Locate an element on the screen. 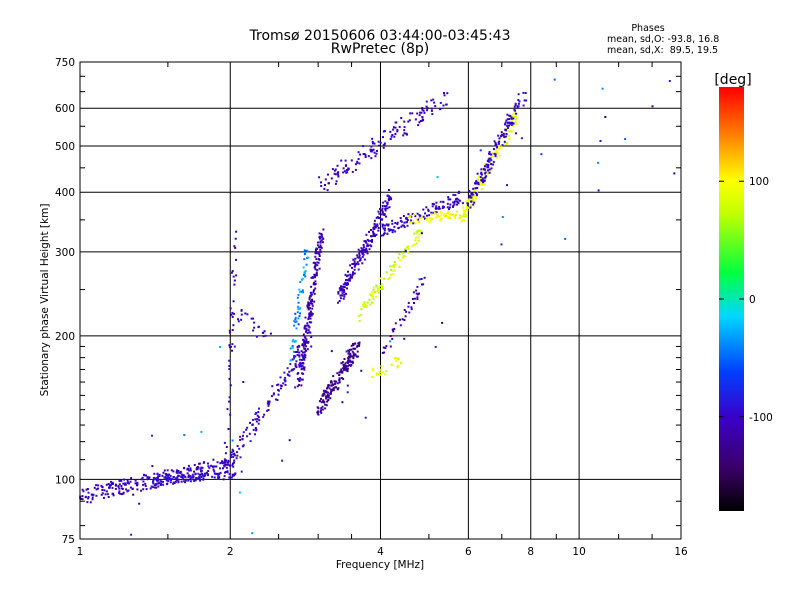  colorbar-tick-label: 100 is located at coordinates (759, 182).